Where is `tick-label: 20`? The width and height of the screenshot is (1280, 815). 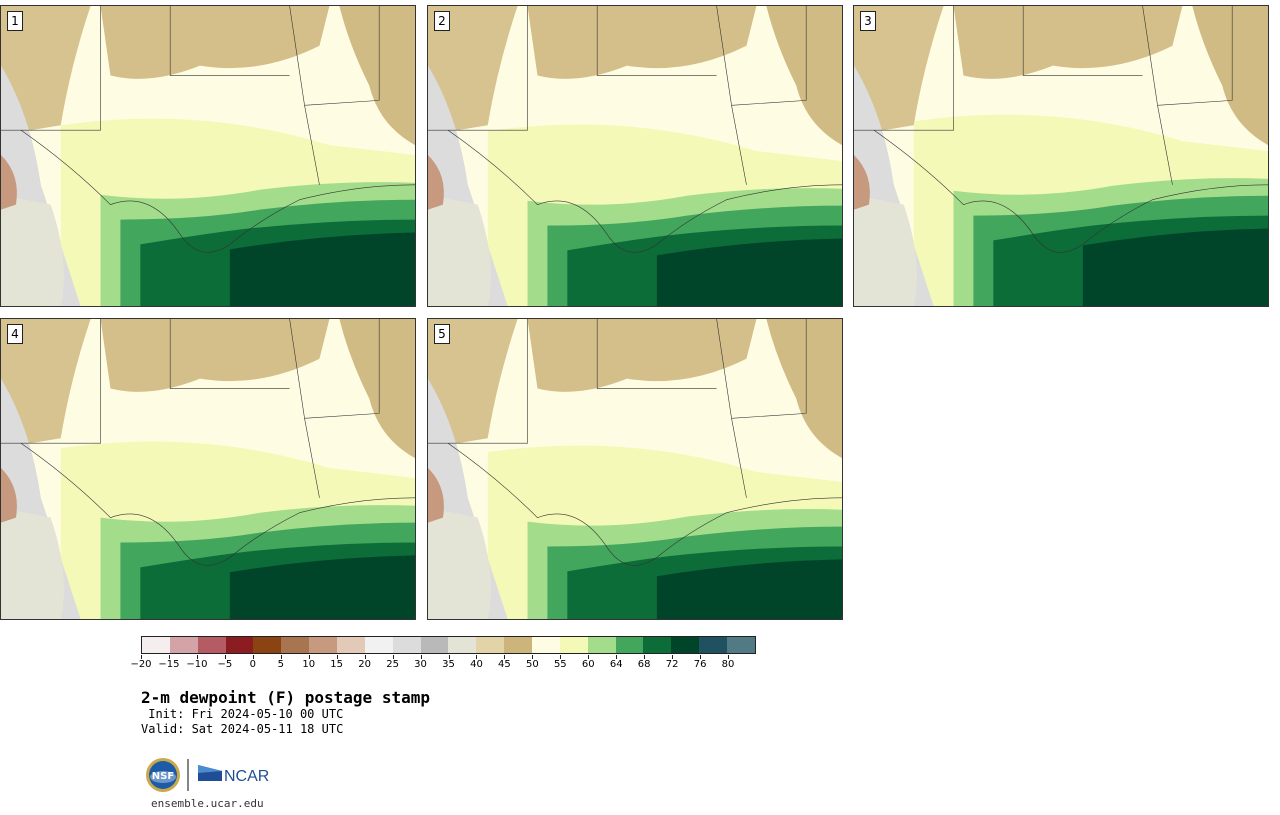 tick-label: 20 is located at coordinates (364, 664).